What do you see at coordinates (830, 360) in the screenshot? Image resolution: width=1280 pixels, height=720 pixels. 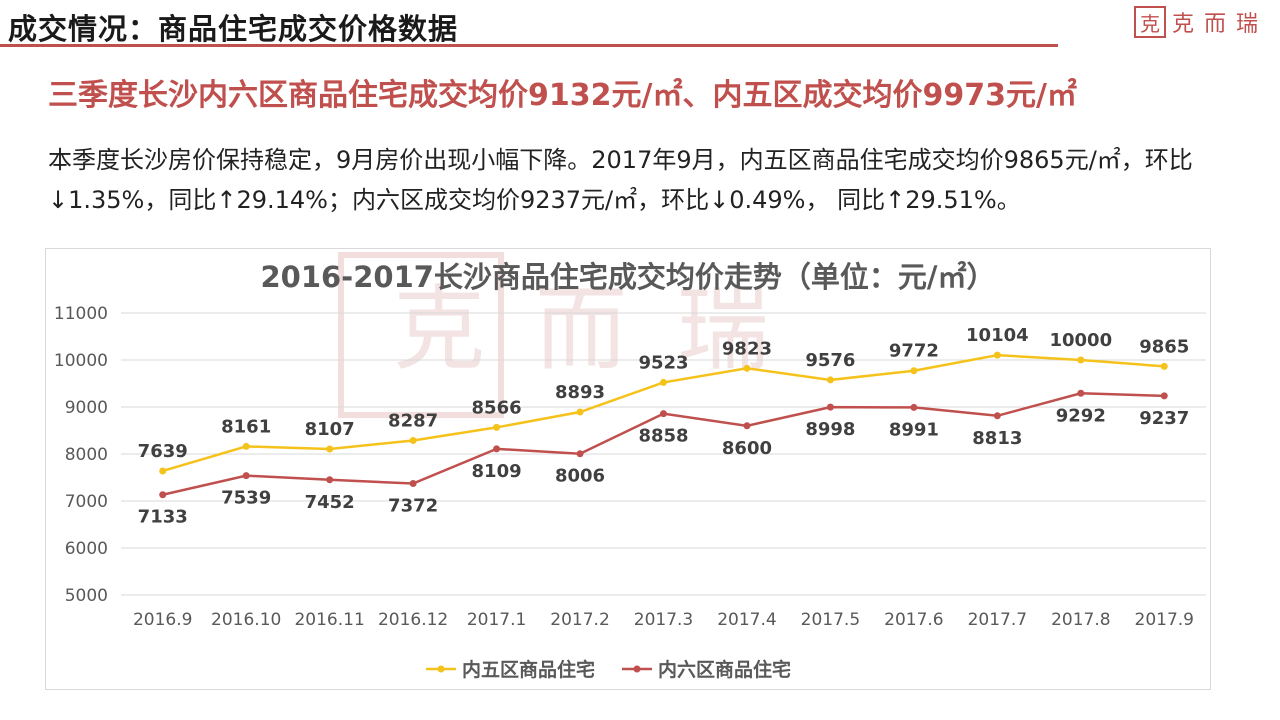 I see `data-label: 9576` at bounding box center [830, 360].